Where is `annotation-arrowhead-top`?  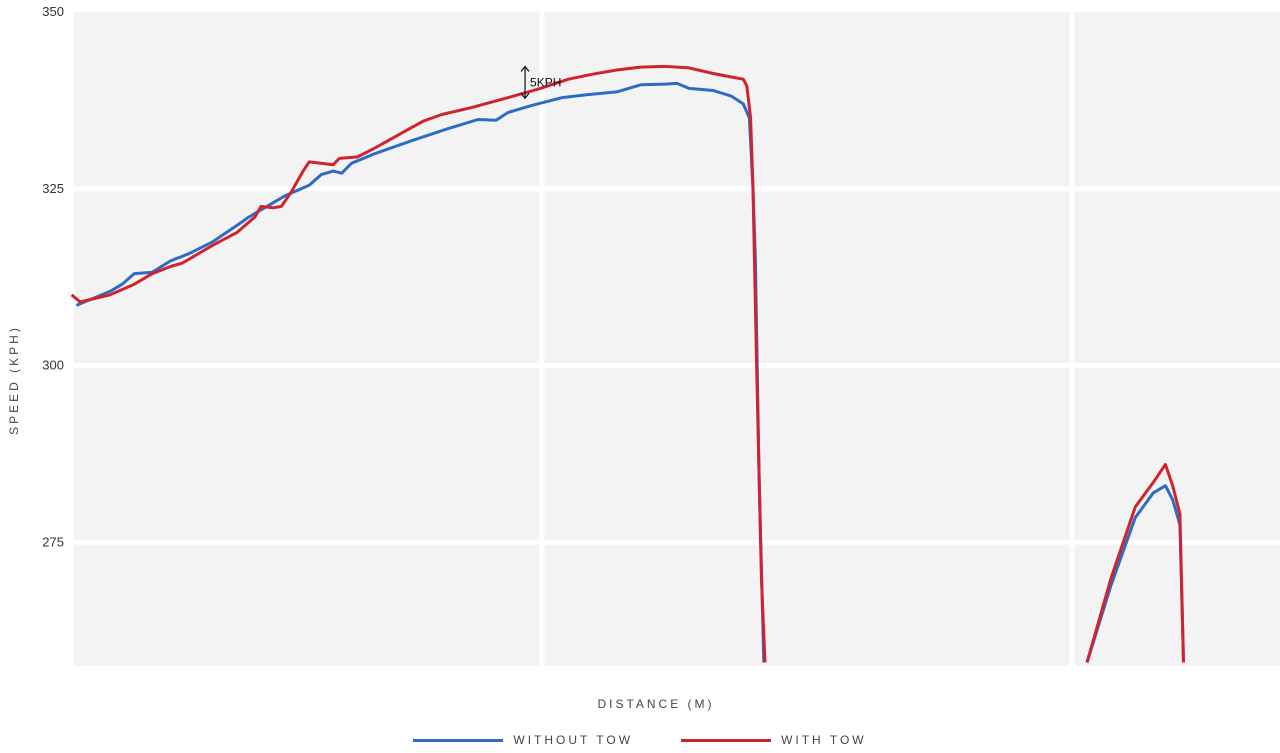
annotation-arrowhead-top is located at coordinates (525, 68).